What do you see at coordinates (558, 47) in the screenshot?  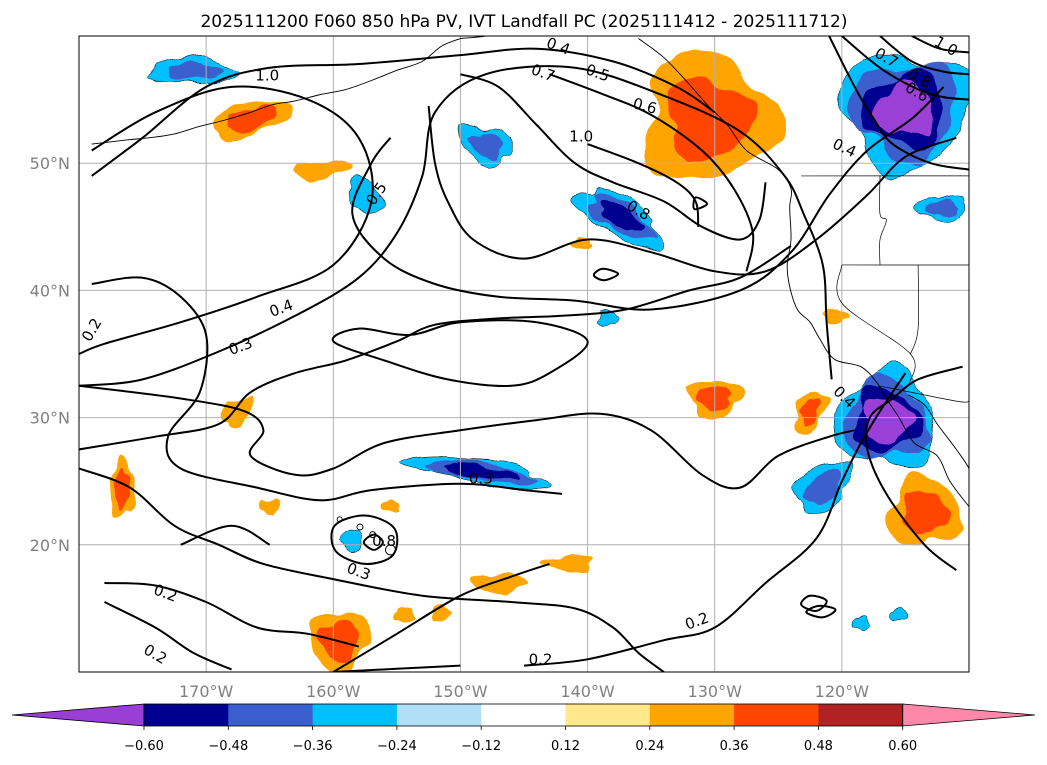 I see `pv-contour-label-group: 0.4` at bounding box center [558, 47].